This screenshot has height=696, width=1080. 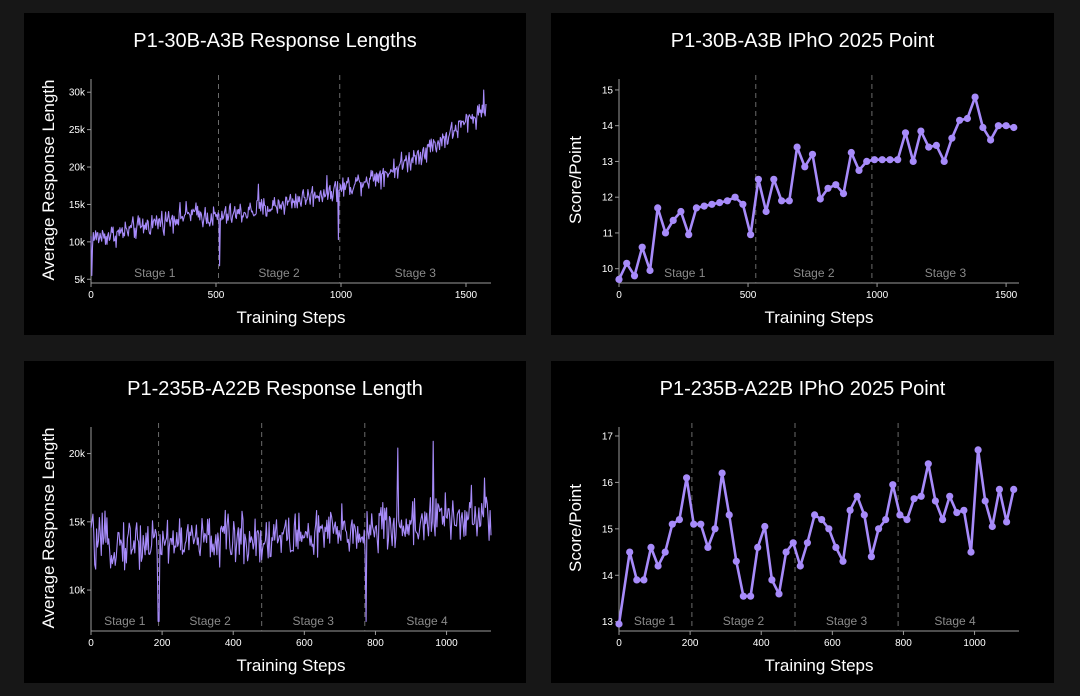 I want to click on y-tick-label: 13, so click(x=608, y=622).